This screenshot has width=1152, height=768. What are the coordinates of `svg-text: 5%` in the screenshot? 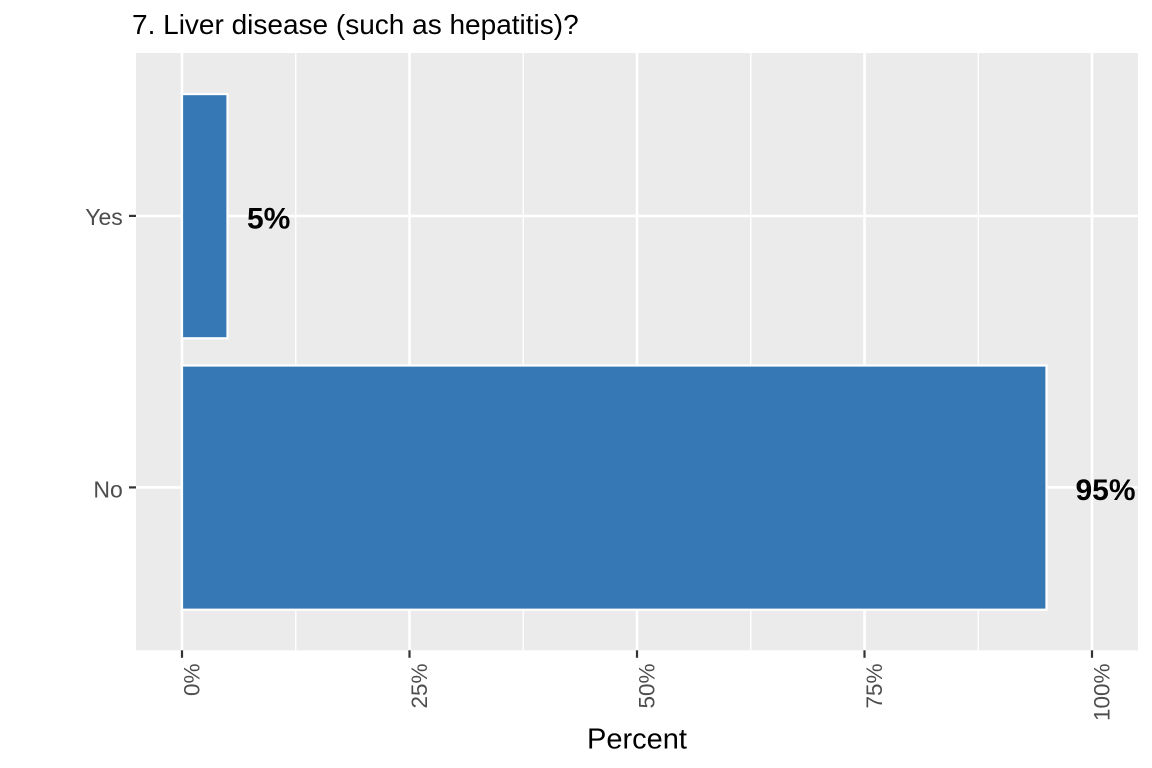 It's located at (268, 218).